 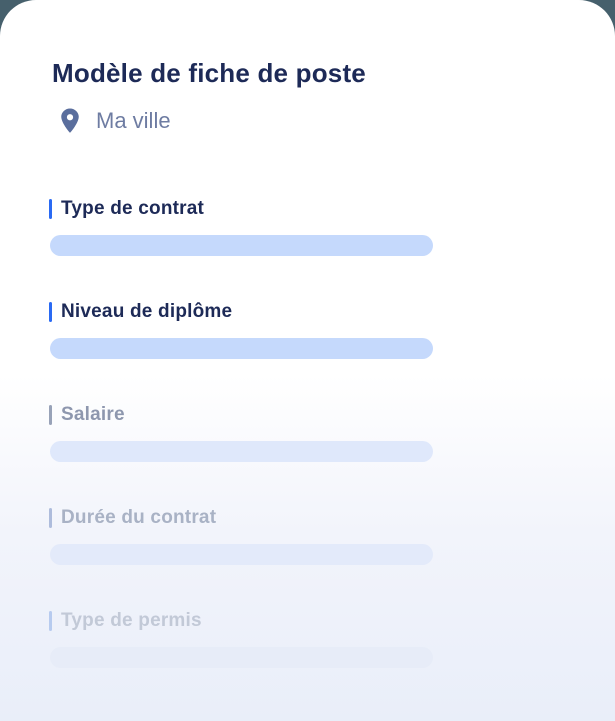 I want to click on field-label-row: Salaire, so click(x=332, y=415).